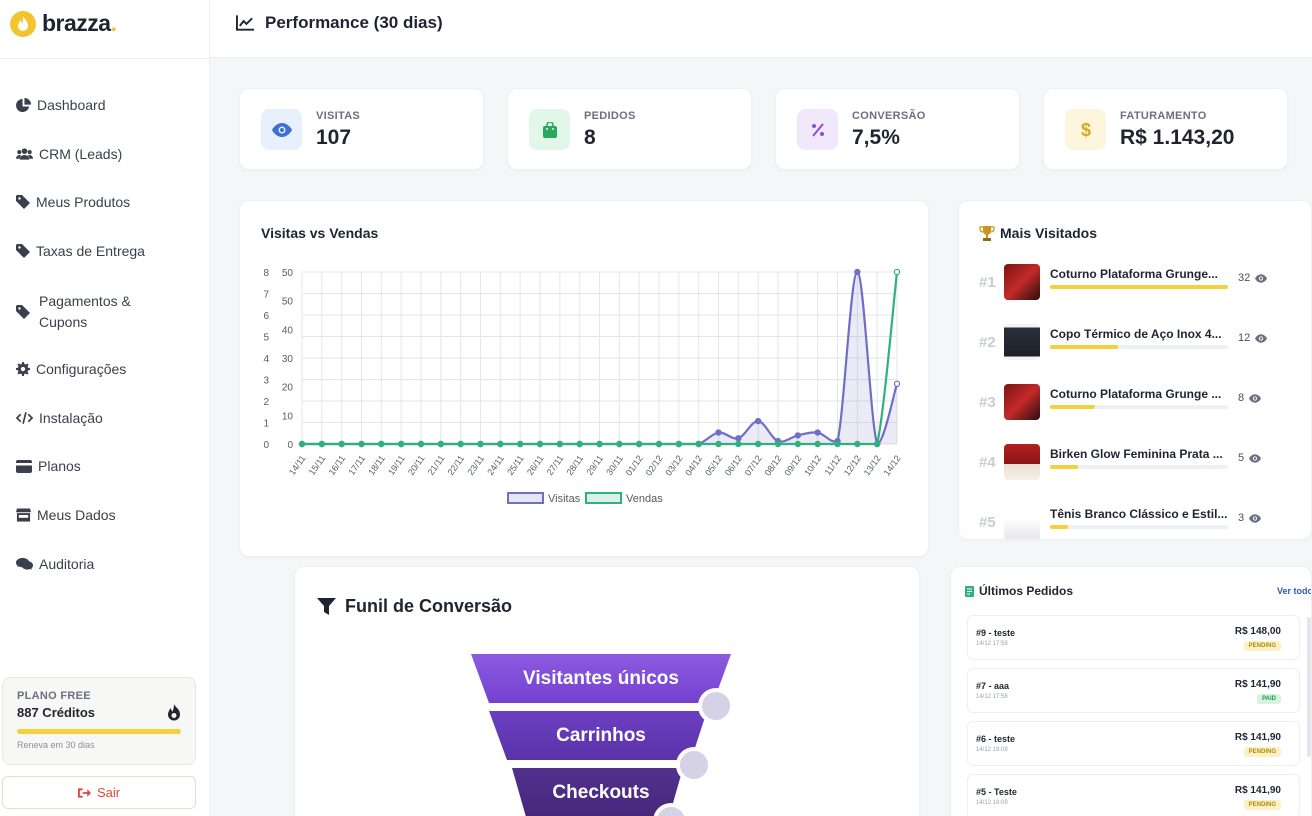  What do you see at coordinates (23, 369) in the screenshot?
I see `gear-icon` at bounding box center [23, 369].